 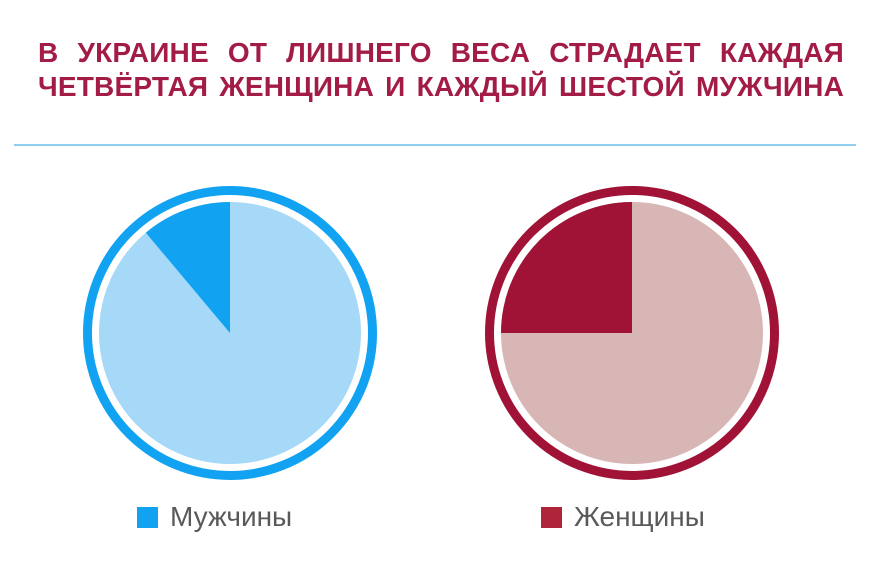 I want to click on women-legend-swatch, so click(x=551, y=517).